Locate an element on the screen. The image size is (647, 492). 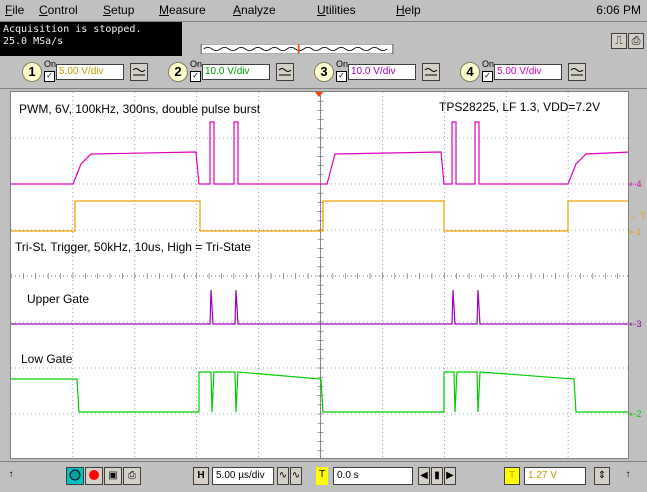
status-line-2: 25.0 MSa/s is located at coordinates (33, 41).